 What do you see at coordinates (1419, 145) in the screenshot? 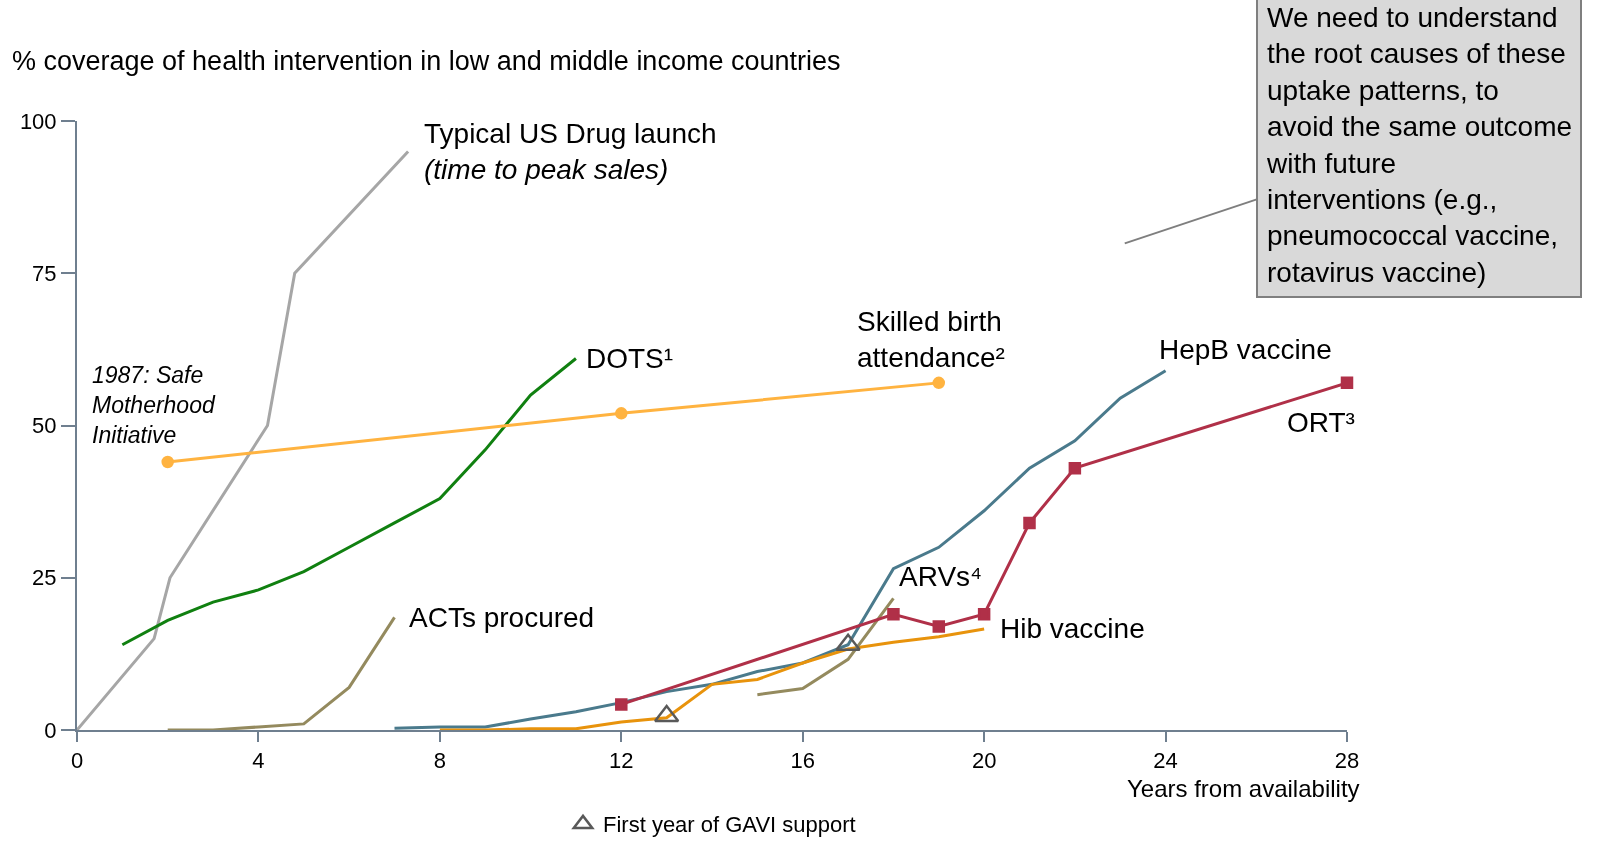
I see `annotation: We need to understand the root causes of these uptake patterns, to avoid the same outcome with future interventions (e.g., pneumococcal vaccine, rotavirus vaccine)` at bounding box center [1419, 145].